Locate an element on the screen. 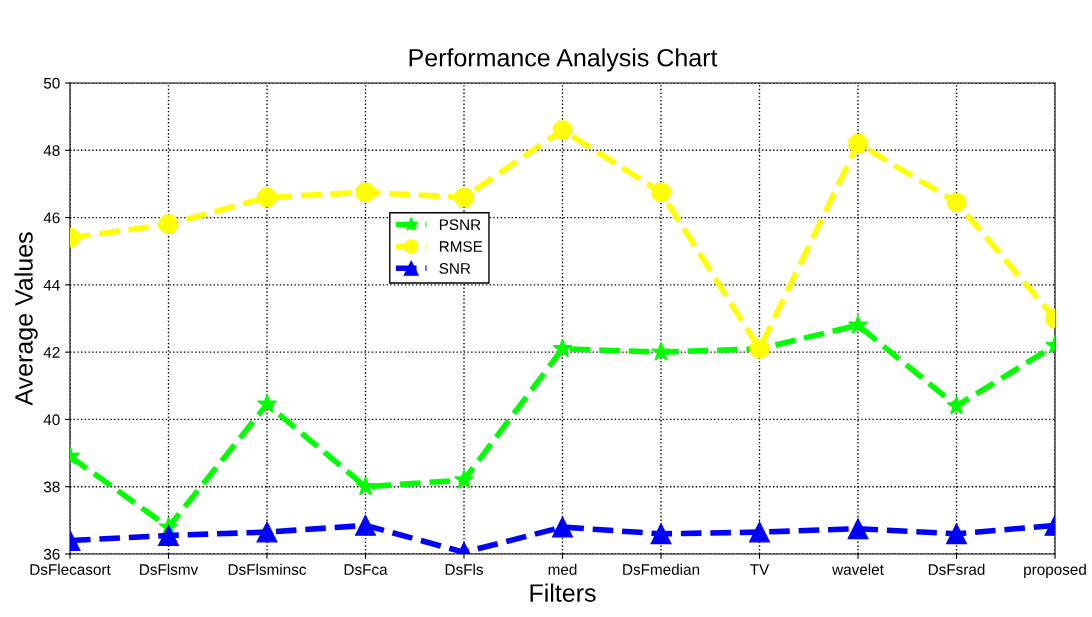  x-tick-label: DsFlsminsc is located at coordinates (267, 569).